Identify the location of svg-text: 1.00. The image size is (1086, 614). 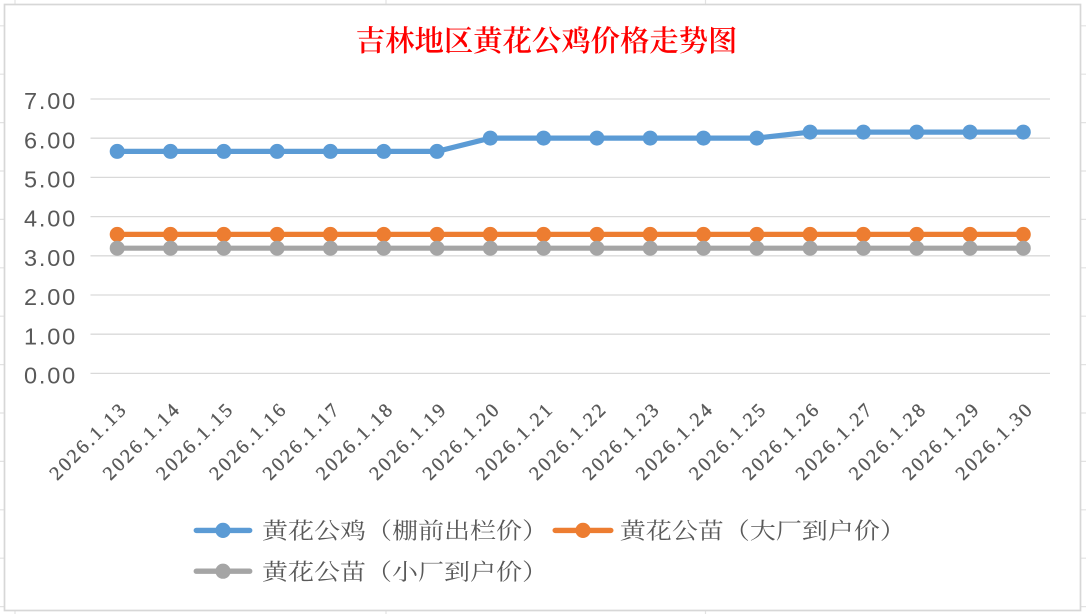
(50, 336).